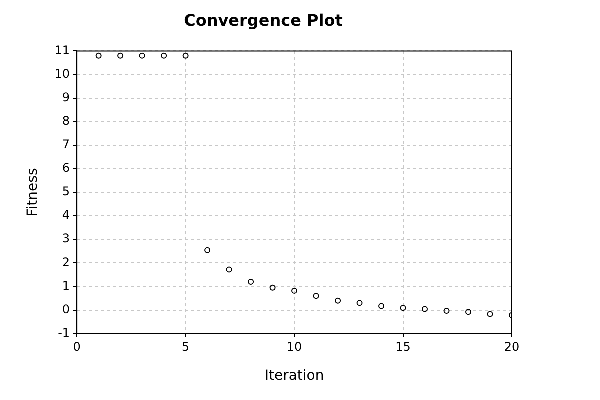 This screenshot has width=600, height=400. What do you see at coordinates (186, 347) in the screenshot?
I see `x-tick-label: 5` at bounding box center [186, 347].